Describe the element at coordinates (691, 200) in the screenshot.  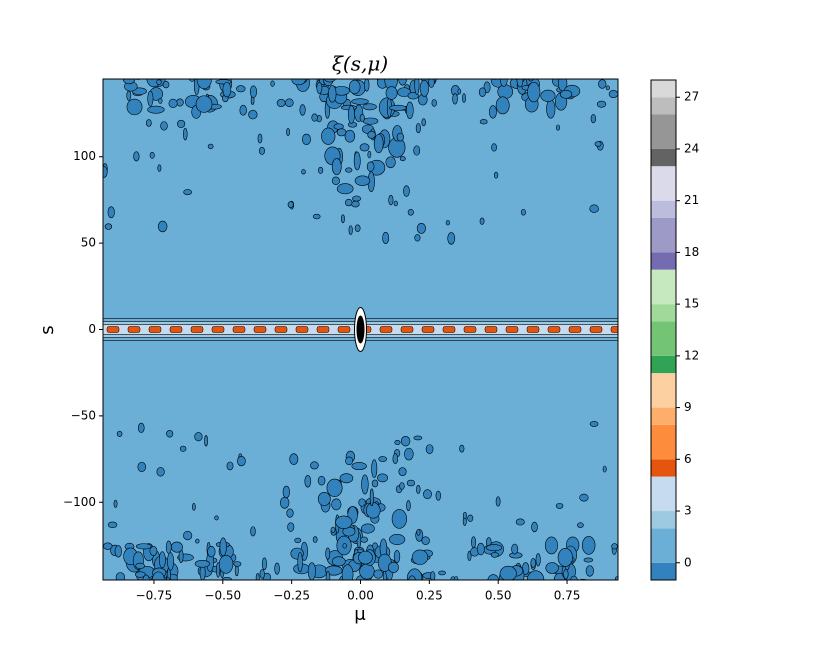
I see `colorbar-tick-label: 21` at that location.